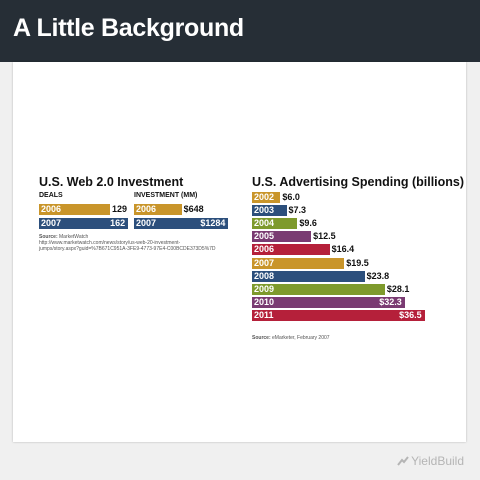  What do you see at coordinates (51, 195) in the screenshot?
I see `deals-header: DEALS` at bounding box center [51, 195].